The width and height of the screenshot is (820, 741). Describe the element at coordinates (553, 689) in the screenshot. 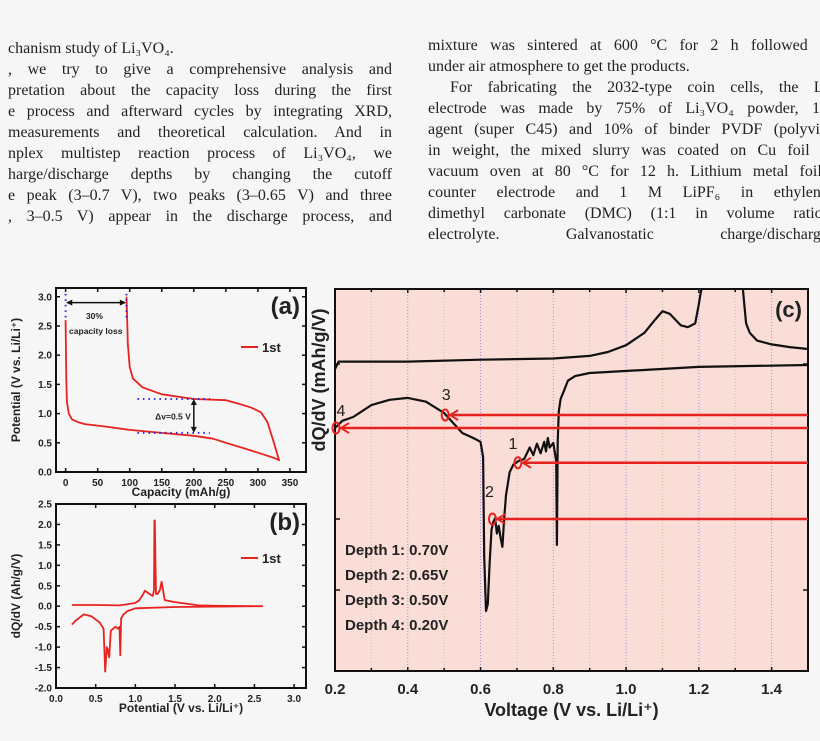

I see `x-tick-label: 0.8` at that location.